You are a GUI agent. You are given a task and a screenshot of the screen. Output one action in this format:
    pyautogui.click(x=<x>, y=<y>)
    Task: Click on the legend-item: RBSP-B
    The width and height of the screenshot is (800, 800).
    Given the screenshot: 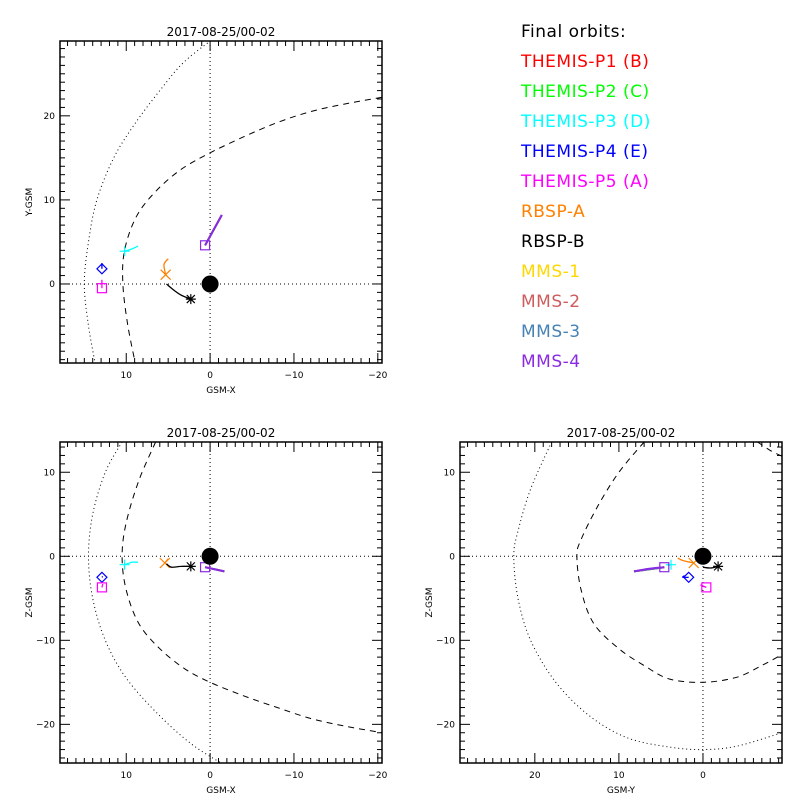 What is the action you would take?
    pyautogui.click(x=553, y=242)
    